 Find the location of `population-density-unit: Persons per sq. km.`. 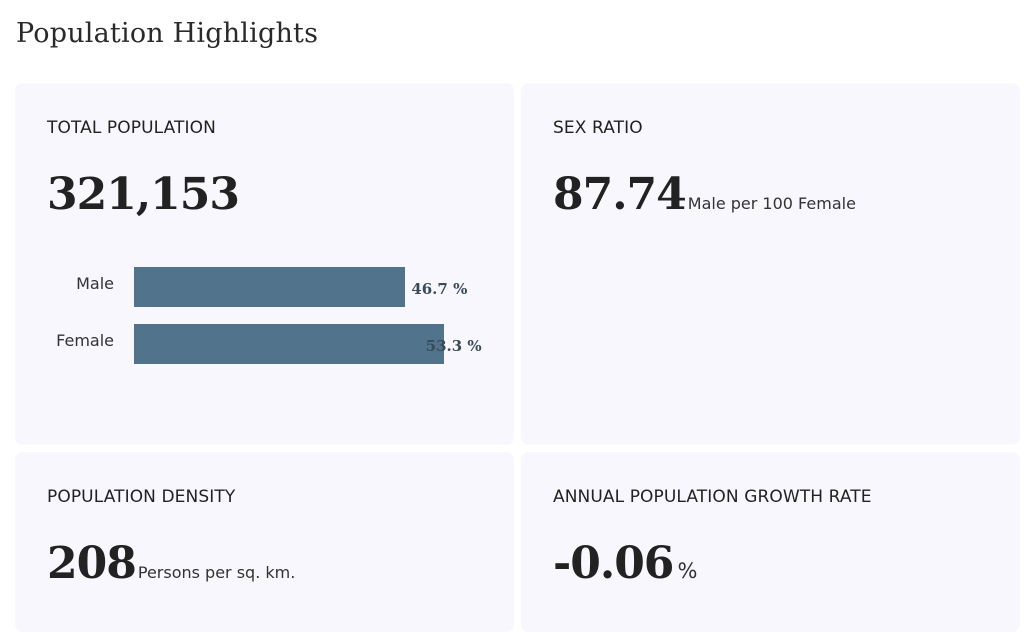

population-density-unit: Persons per sq. km. is located at coordinates (216, 572).